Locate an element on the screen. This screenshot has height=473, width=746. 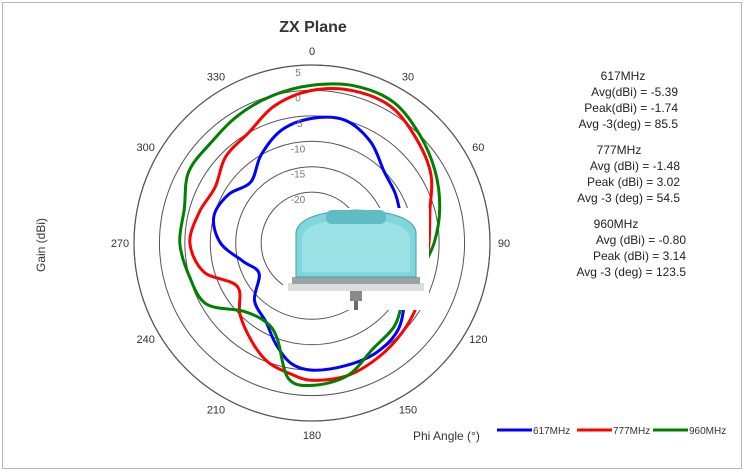
angle-tick-label: 240 is located at coordinates (146, 340).